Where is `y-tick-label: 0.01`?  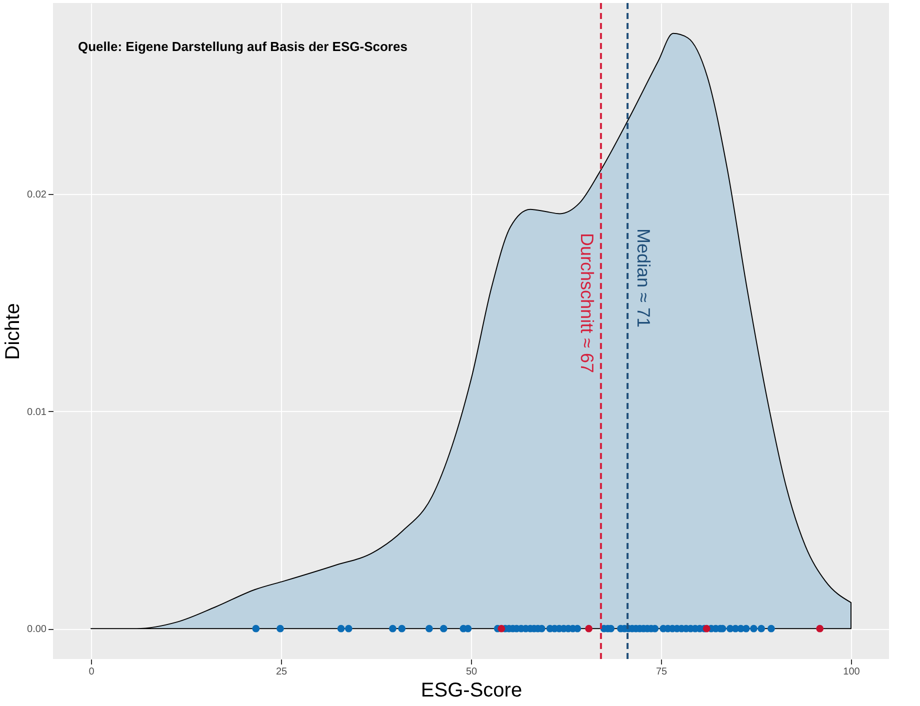
y-tick-label: 0.01 is located at coordinates (37, 412).